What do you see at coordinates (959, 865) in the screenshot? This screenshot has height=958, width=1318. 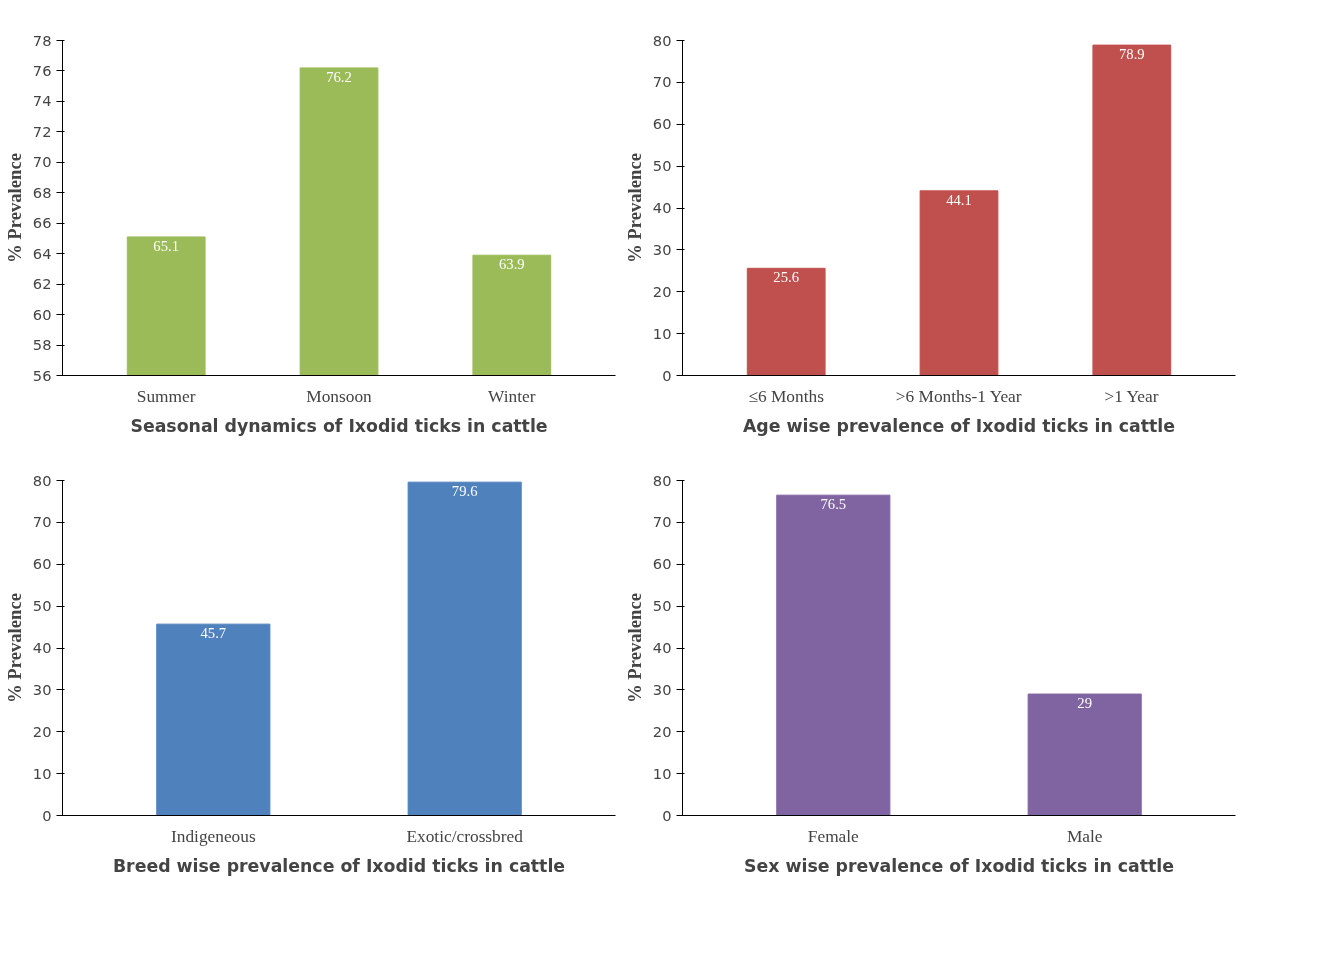 I see `text: Sex wise prevalence of Ixodid ticks in cattle` at bounding box center [959, 865].